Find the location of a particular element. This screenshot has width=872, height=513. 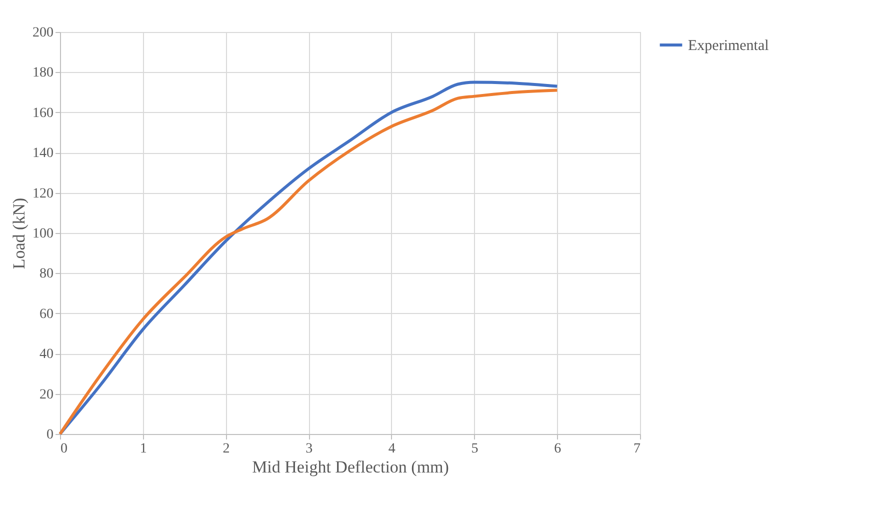

y-tick-label: 160 is located at coordinates (43, 113).